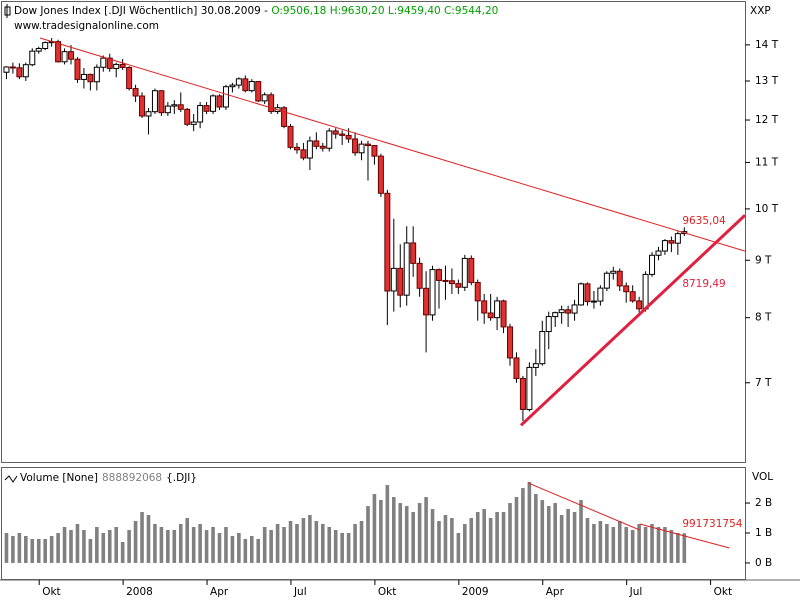 This screenshot has height=600, width=800. What do you see at coordinates (763, 318) in the screenshot?
I see `y-tick-label: 8 T` at bounding box center [763, 318].